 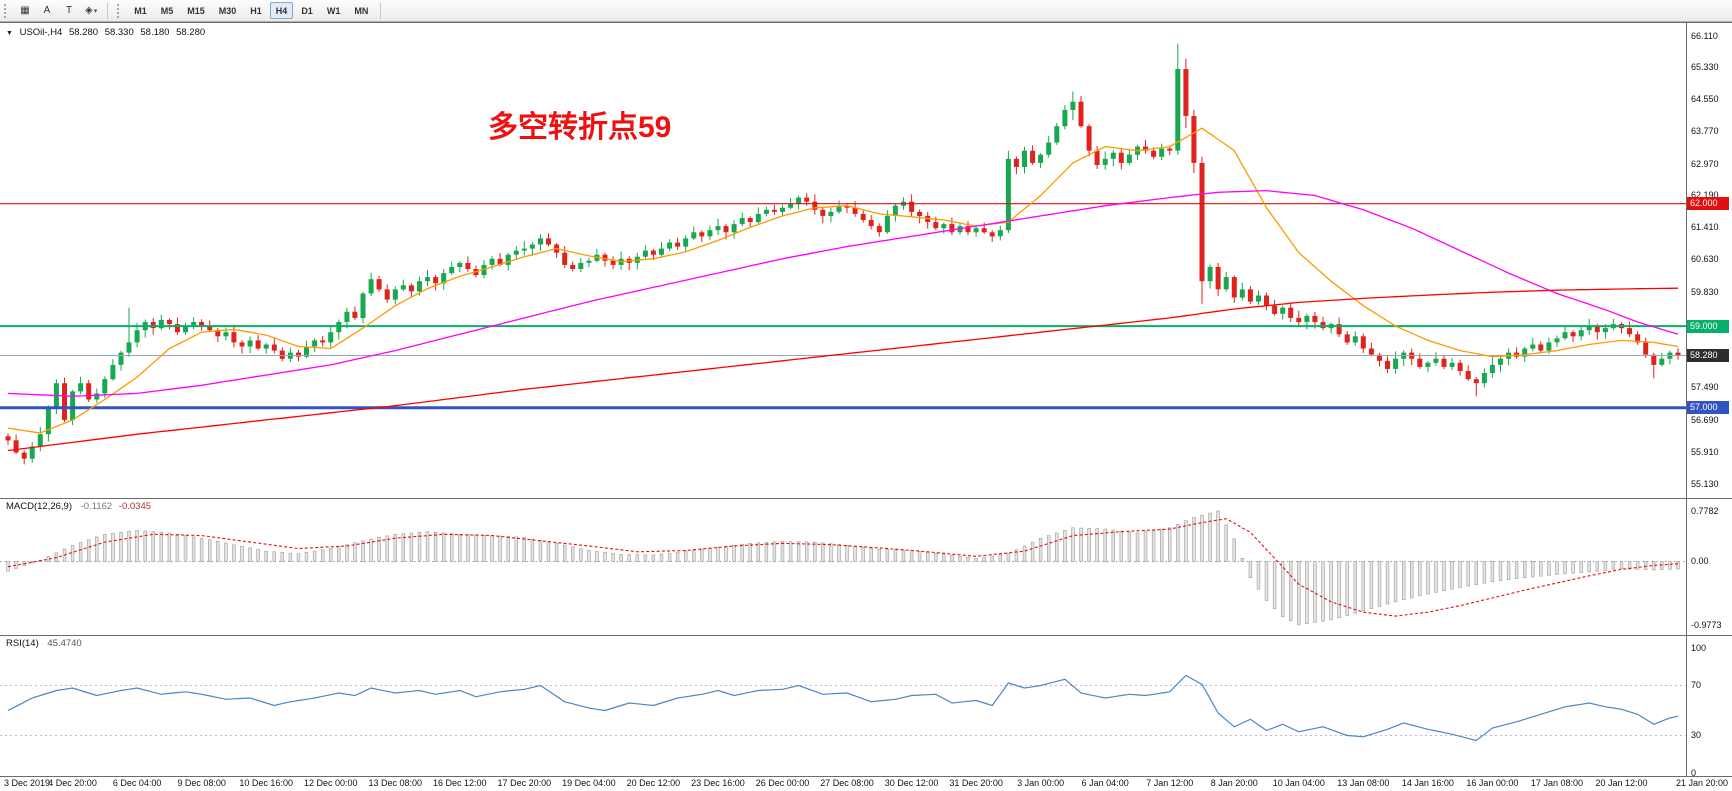 I want to click on time-axis-label: 27 Dec 08:00, so click(x=847, y=783).